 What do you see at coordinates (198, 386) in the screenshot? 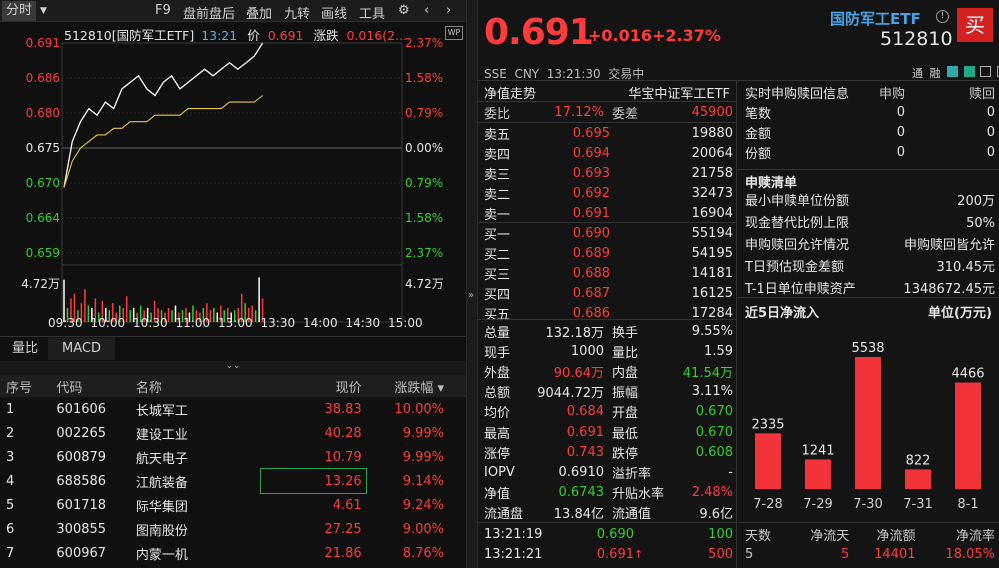
I see `col-name: 名称` at bounding box center [198, 386].